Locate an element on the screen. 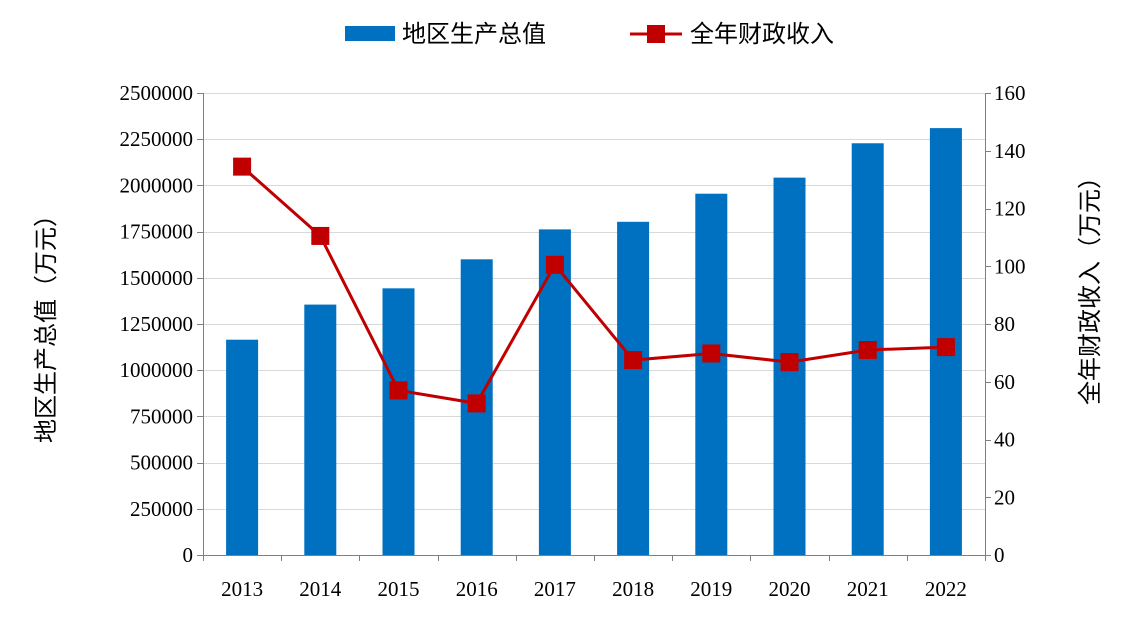 This screenshot has height=620, width=1138. x-tick-label-2014: 2014 is located at coordinates (320, 589).